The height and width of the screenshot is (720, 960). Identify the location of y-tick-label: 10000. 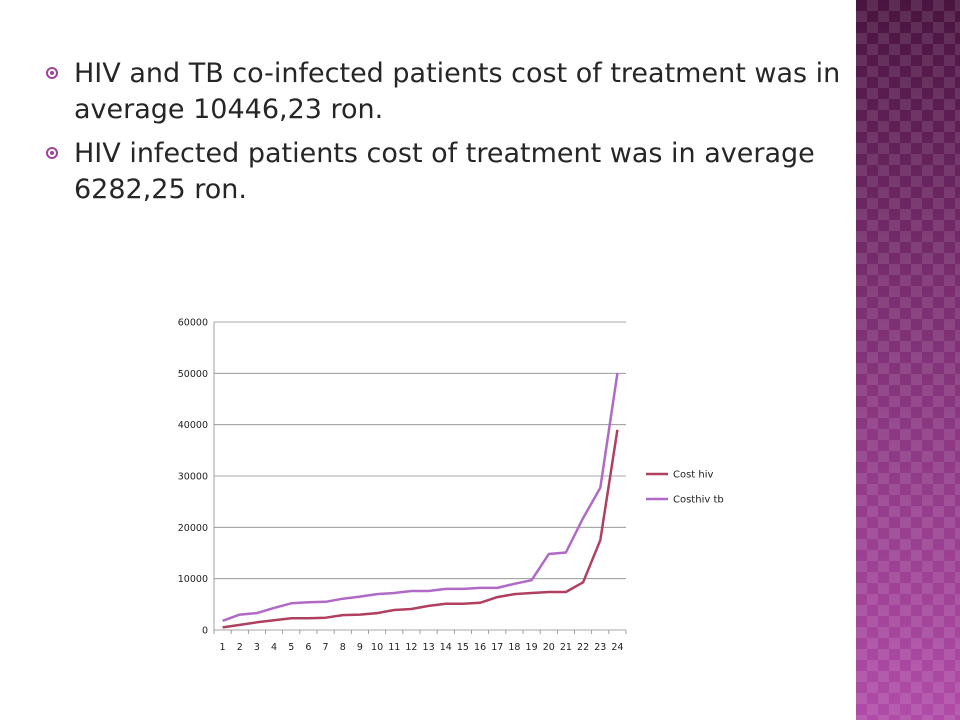
(193, 579).